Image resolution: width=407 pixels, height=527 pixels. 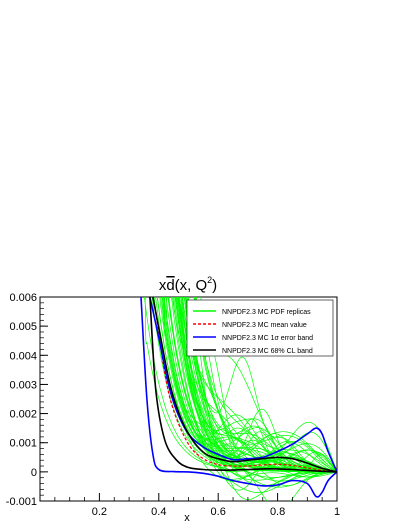 I want to click on legend-box, so click(x=260, y=328).